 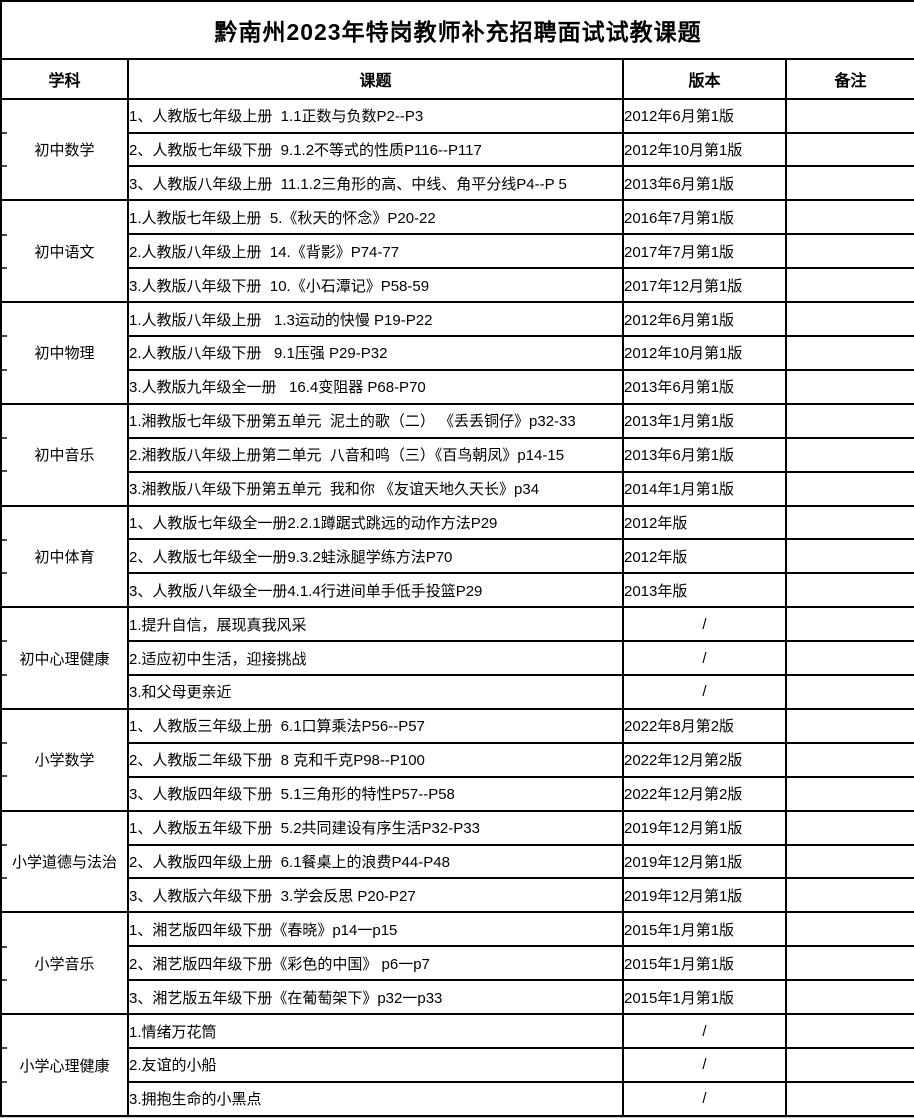 I want to click on table-row: 2.人教版八年级下册 9.1压强 P29-P32 2012年10月第1版, so click(x=457, y=352).